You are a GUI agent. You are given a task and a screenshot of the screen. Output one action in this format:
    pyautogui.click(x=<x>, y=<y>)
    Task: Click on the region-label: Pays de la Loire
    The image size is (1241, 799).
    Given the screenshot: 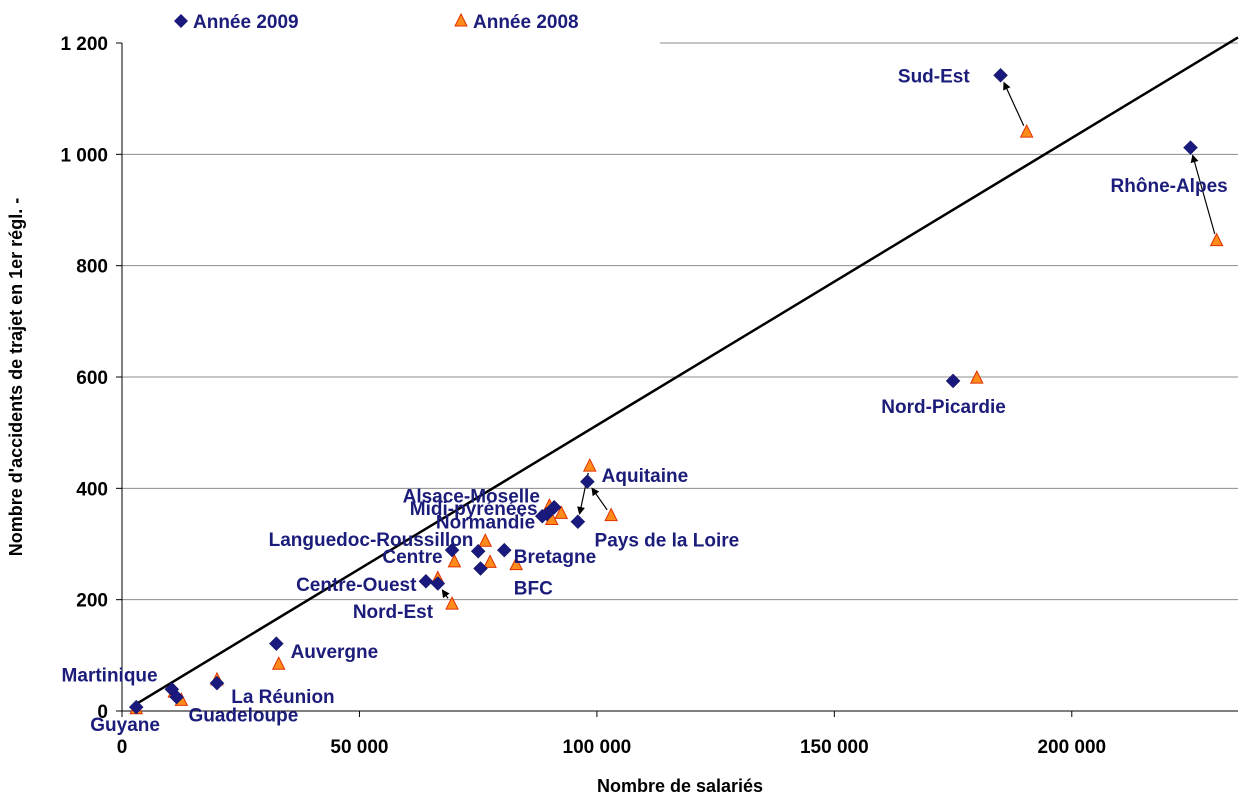 What is the action you would take?
    pyautogui.click(x=667, y=541)
    